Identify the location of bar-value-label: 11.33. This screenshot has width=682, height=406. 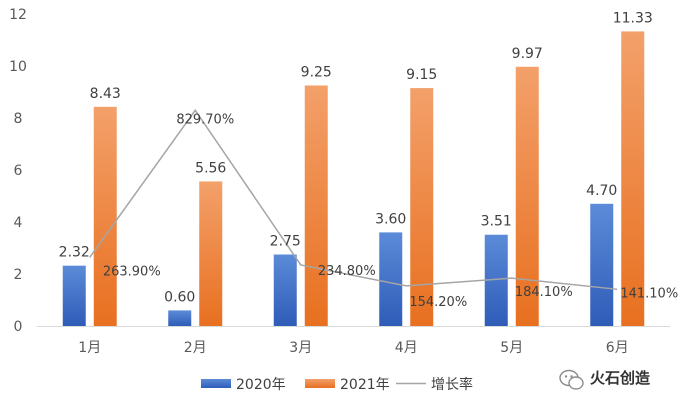
(633, 18).